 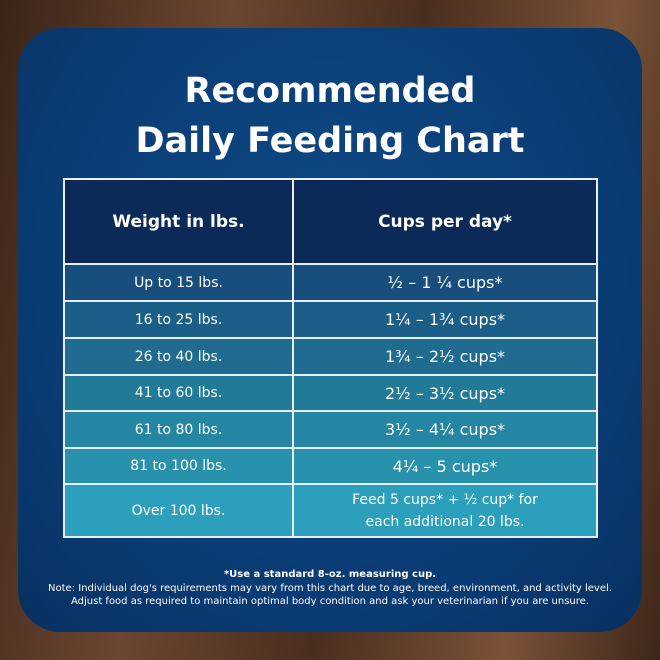 I want to click on header-row: Weight in lbs. Cups per day*, so click(x=330, y=221).